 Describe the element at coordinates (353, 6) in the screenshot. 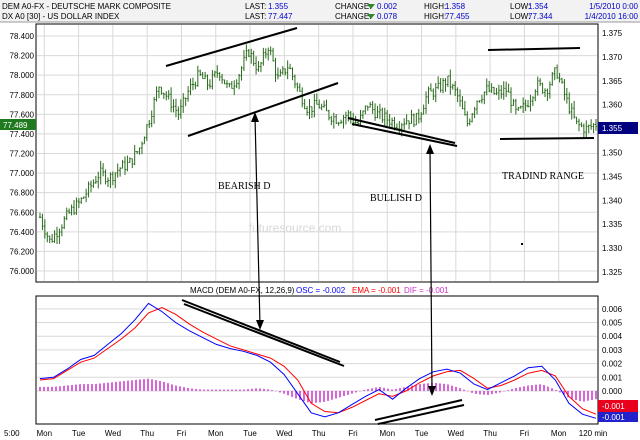

I see `change-label-dem: CHANGE:` at that location.